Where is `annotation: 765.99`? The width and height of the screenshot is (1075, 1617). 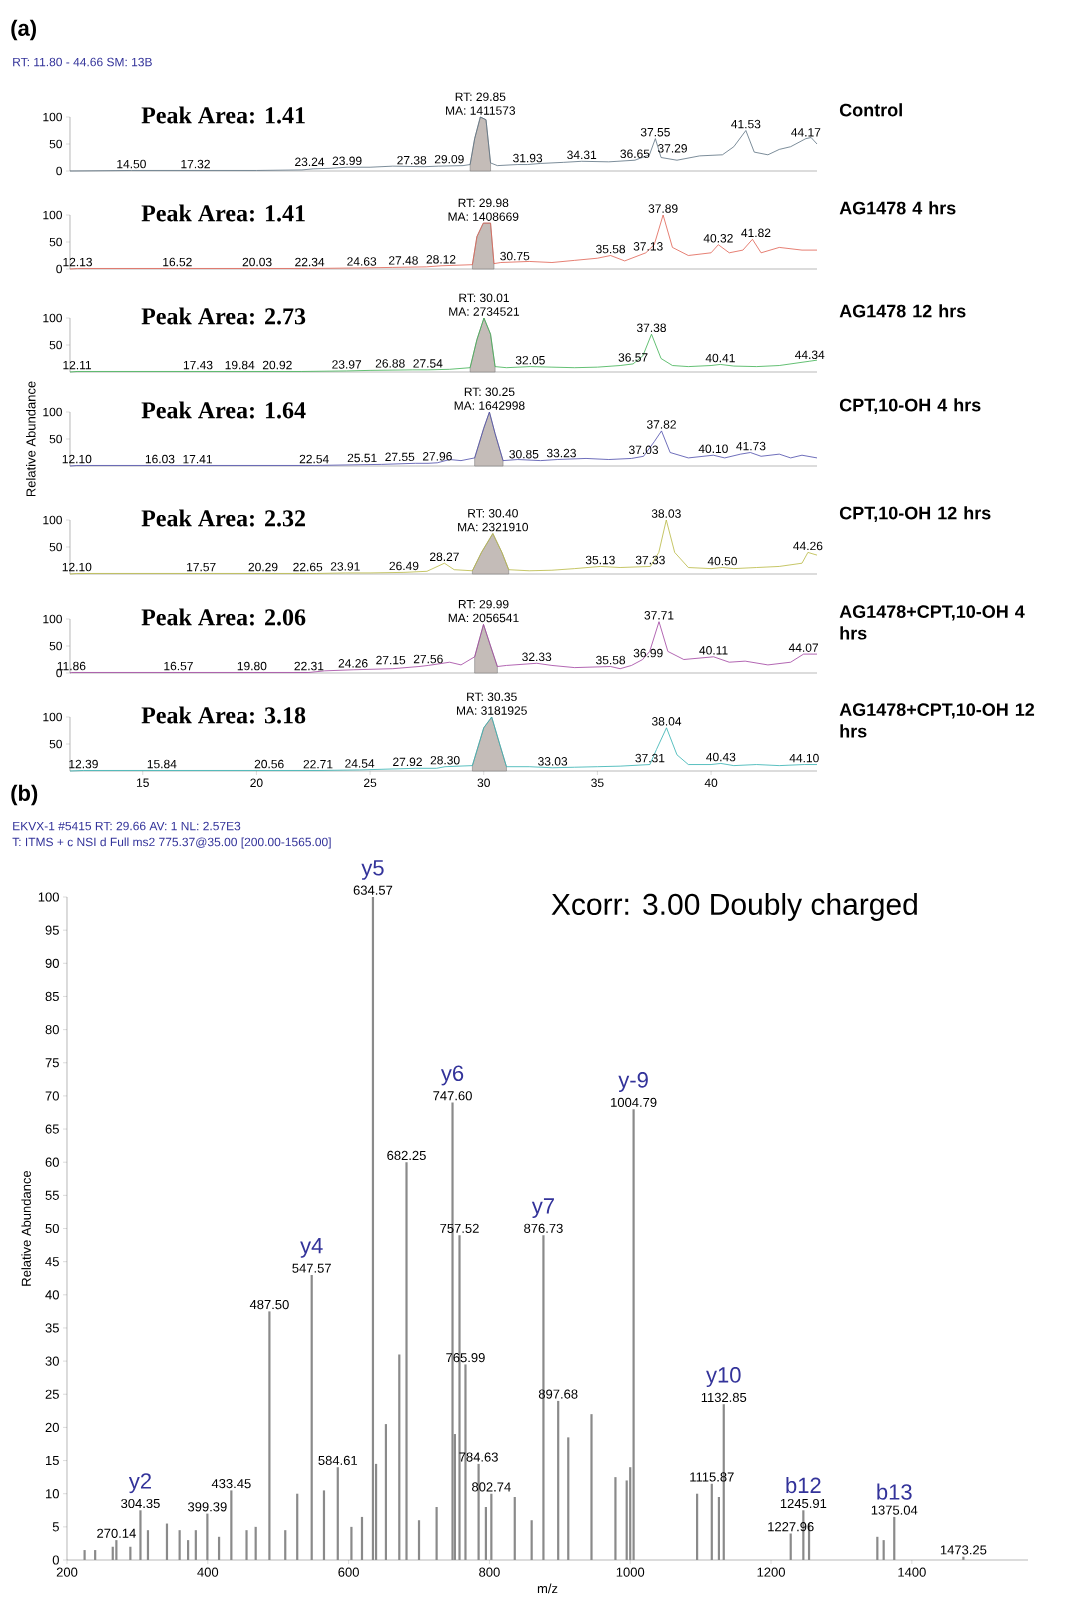 annotation: 765.99 is located at coordinates (465, 1358).